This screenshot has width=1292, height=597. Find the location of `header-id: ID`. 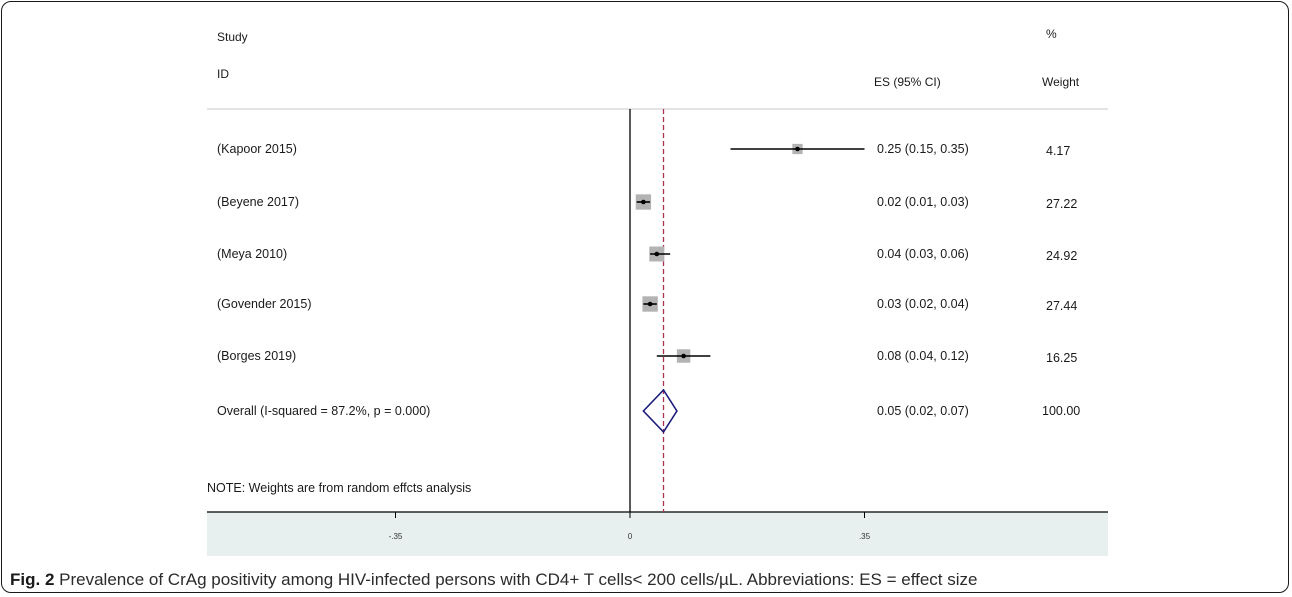

header-id: ID is located at coordinates (223, 74).